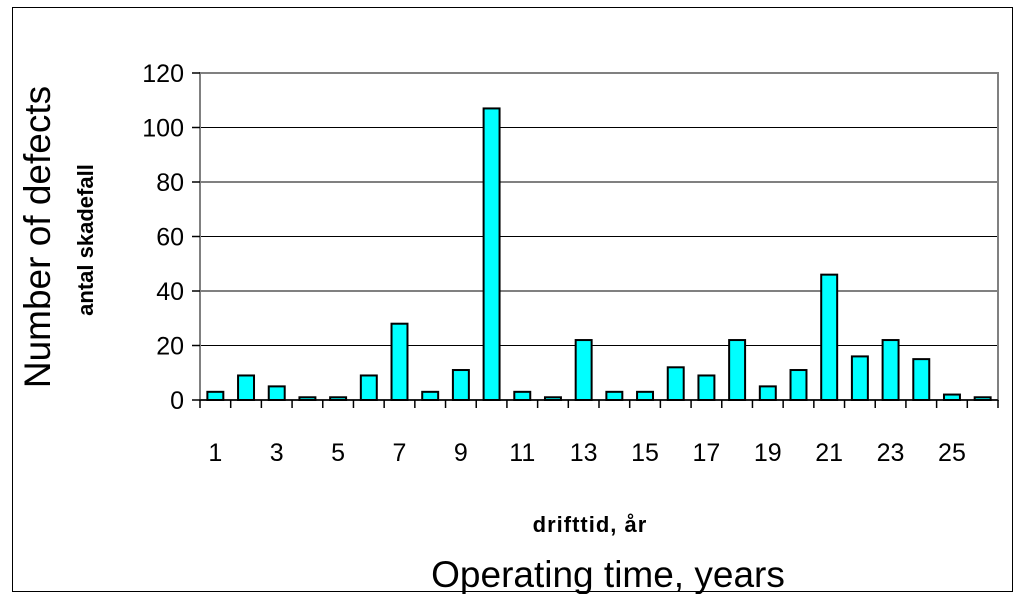 This screenshot has width=1016, height=594. I want to click on x-tick-label: 15, so click(645, 453).